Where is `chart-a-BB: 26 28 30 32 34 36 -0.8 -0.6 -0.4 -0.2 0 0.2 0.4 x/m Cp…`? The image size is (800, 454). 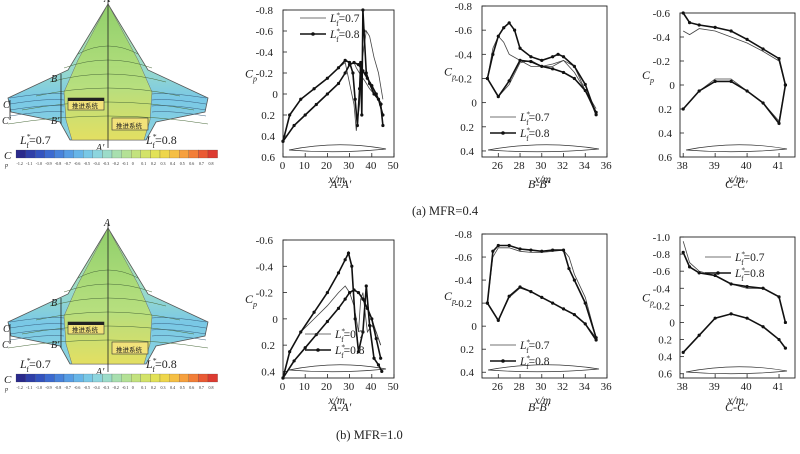
chart-a-BB: 26 28 30 32 34 36 -0.8 -0.6 -0.4 -0.2 0 0.2 0.4 x/m Cp… is located at coordinates (528, 96).